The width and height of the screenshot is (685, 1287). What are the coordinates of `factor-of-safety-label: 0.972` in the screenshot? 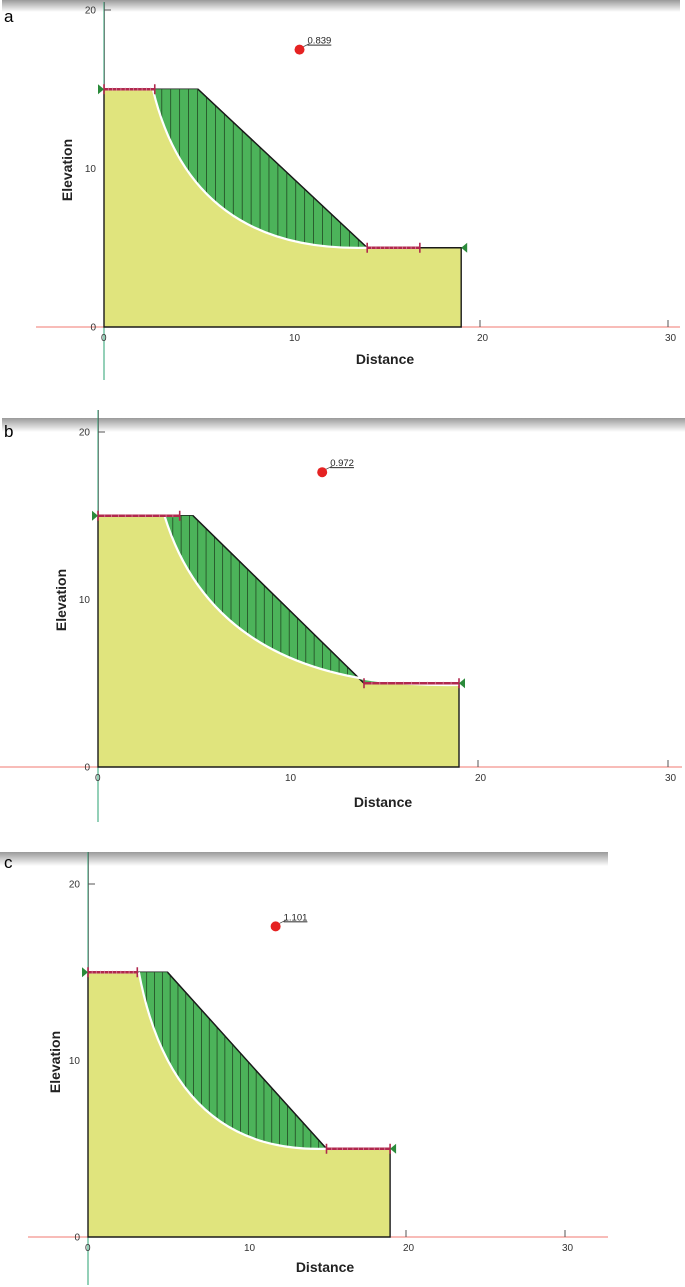 It's located at (342, 463).